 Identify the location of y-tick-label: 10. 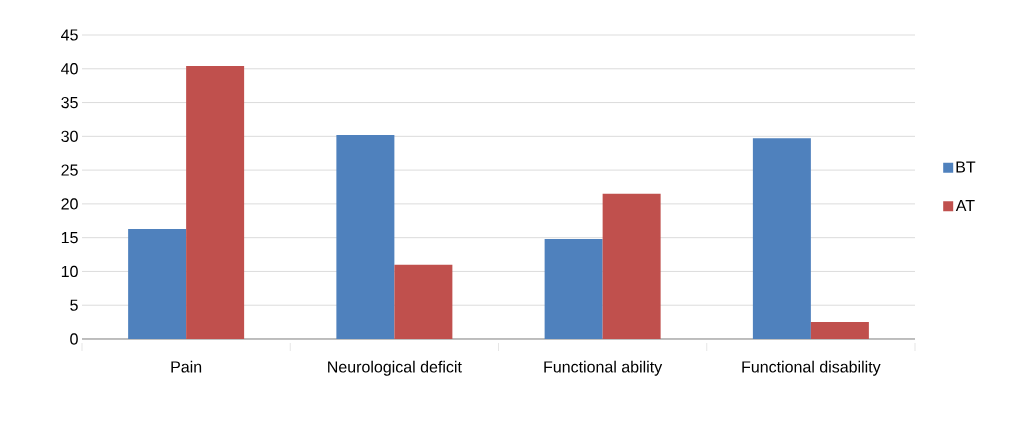
(69, 271).